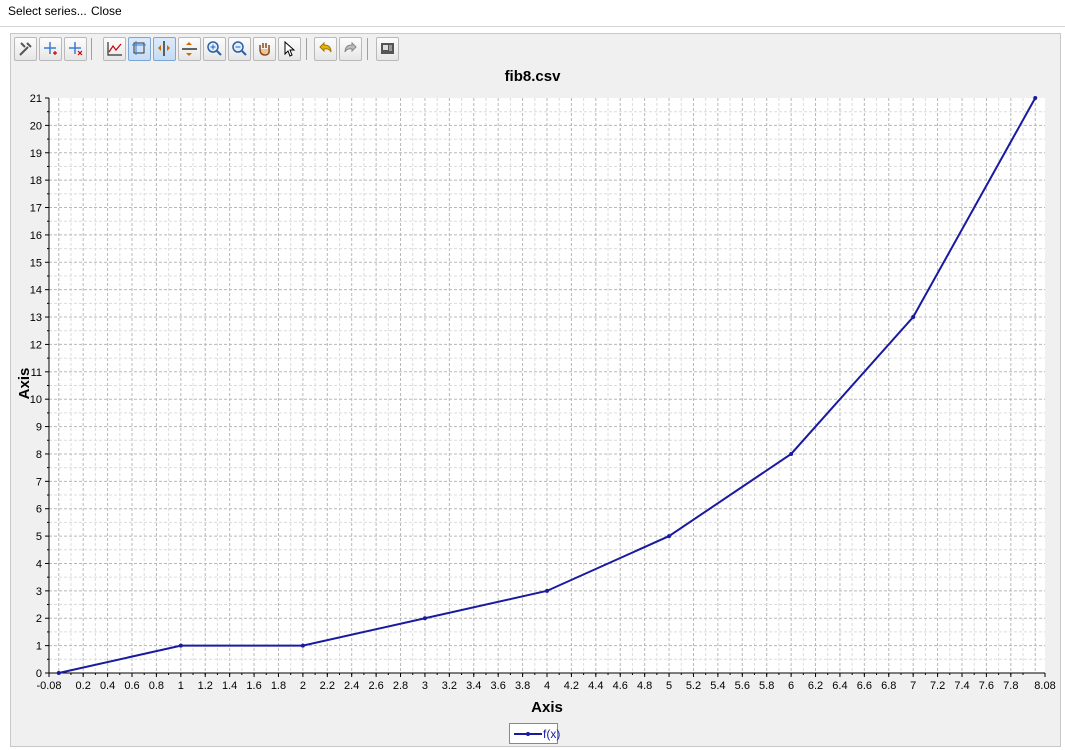 The width and height of the screenshot is (1065, 750). I want to click on x-tick-label: 4.6, so click(620, 686).